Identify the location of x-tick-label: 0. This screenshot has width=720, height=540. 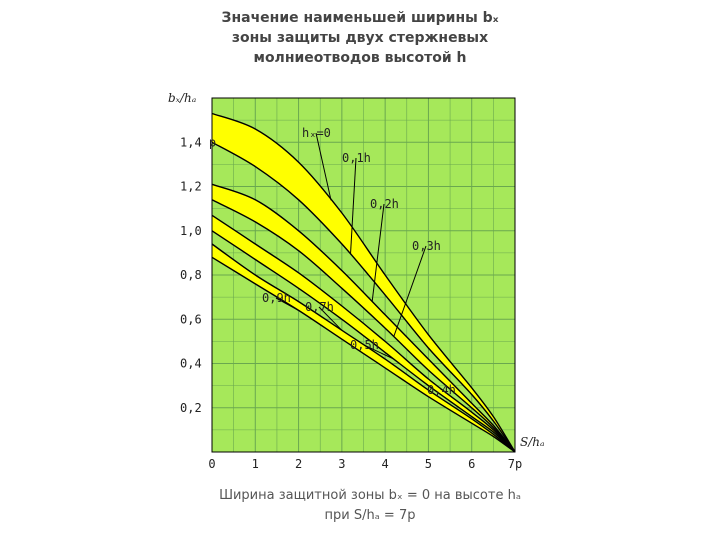
(211, 464).